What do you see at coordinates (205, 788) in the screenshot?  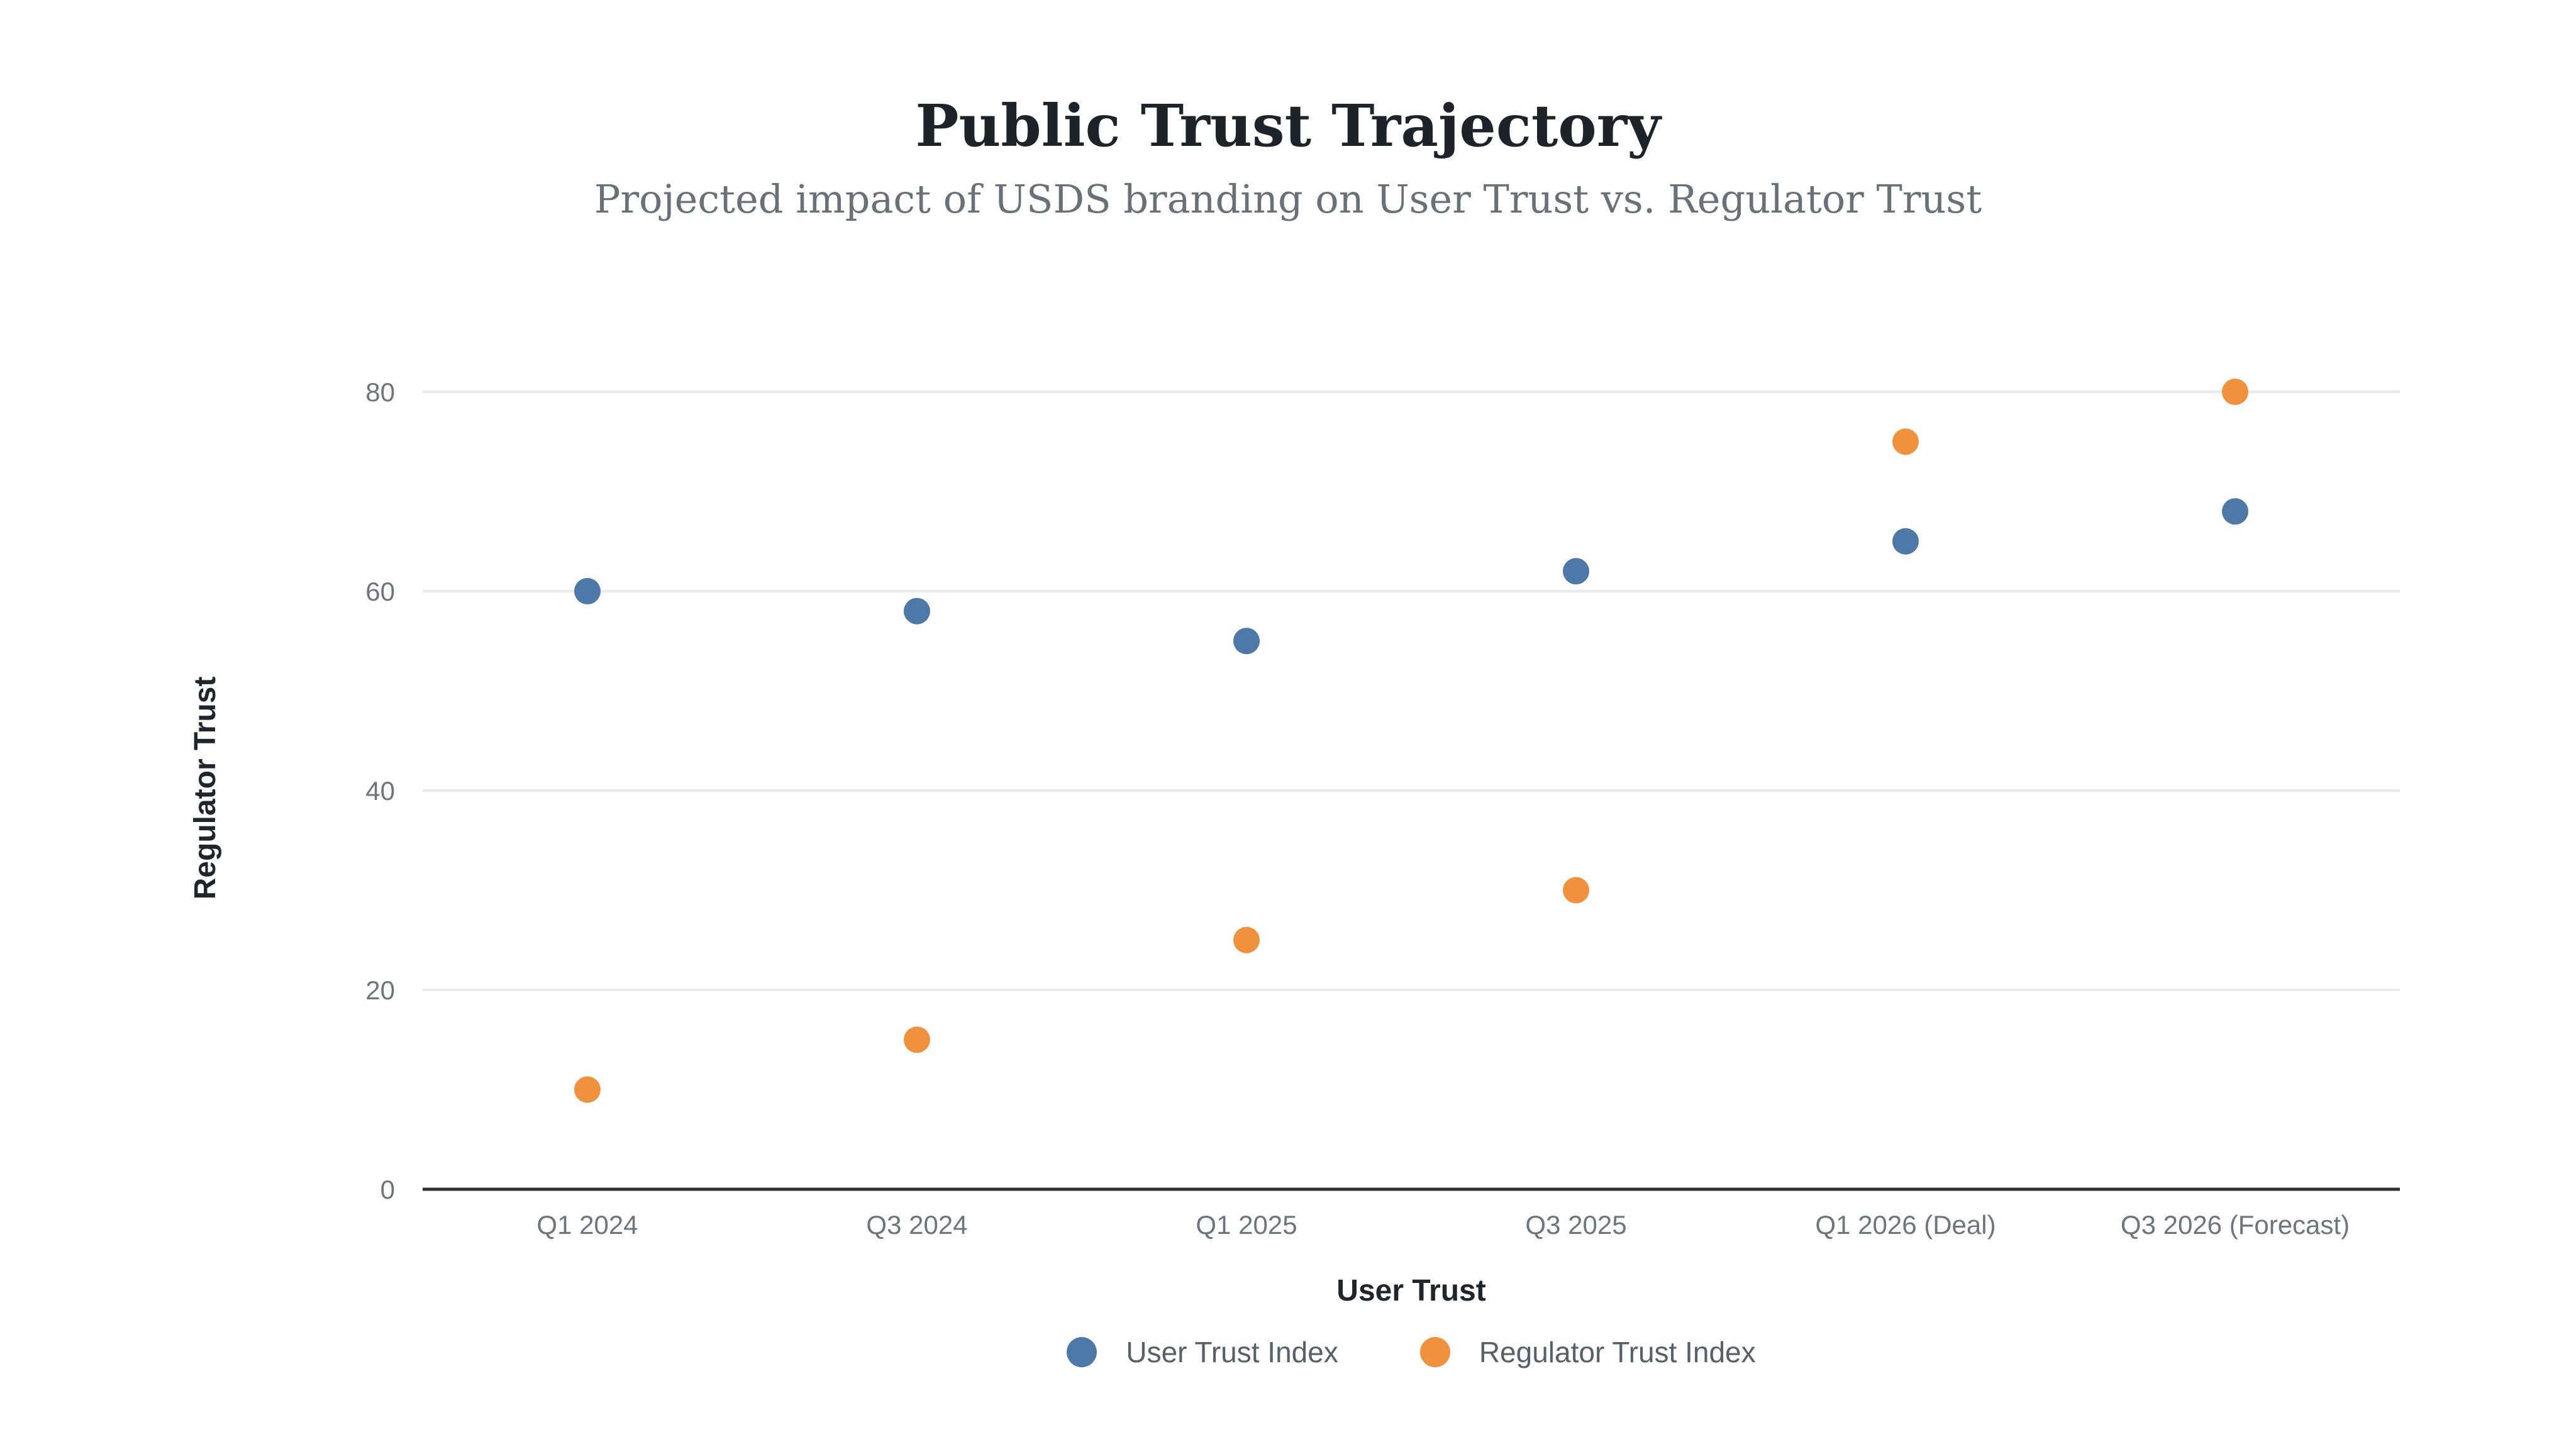 I see `y-axis-title: Regulator Trust` at bounding box center [205, 788].